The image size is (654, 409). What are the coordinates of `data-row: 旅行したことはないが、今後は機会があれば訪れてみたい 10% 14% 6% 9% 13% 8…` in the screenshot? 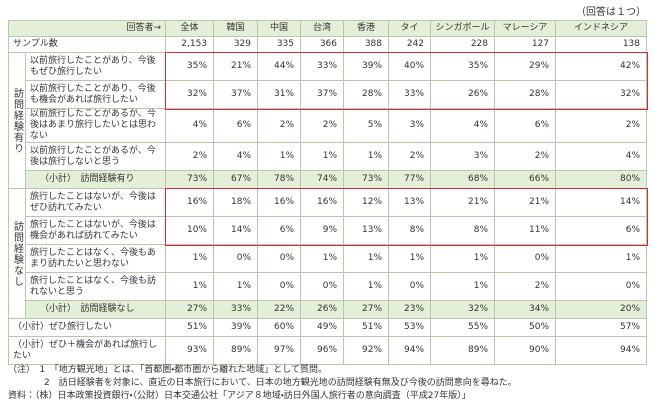 It's located at (328, 230).